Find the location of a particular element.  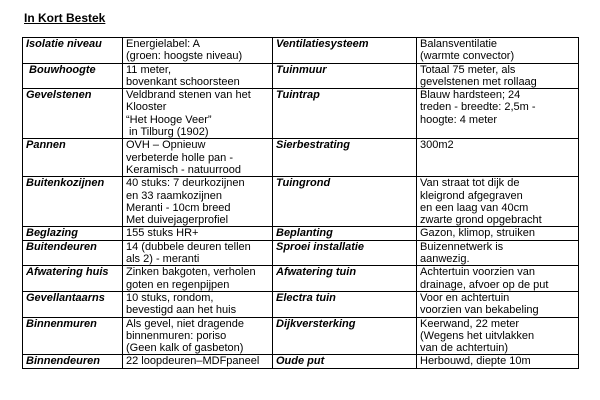

cell-text: 22 loopdeuren–MDFpaneel is located at coordinates (193, 361).